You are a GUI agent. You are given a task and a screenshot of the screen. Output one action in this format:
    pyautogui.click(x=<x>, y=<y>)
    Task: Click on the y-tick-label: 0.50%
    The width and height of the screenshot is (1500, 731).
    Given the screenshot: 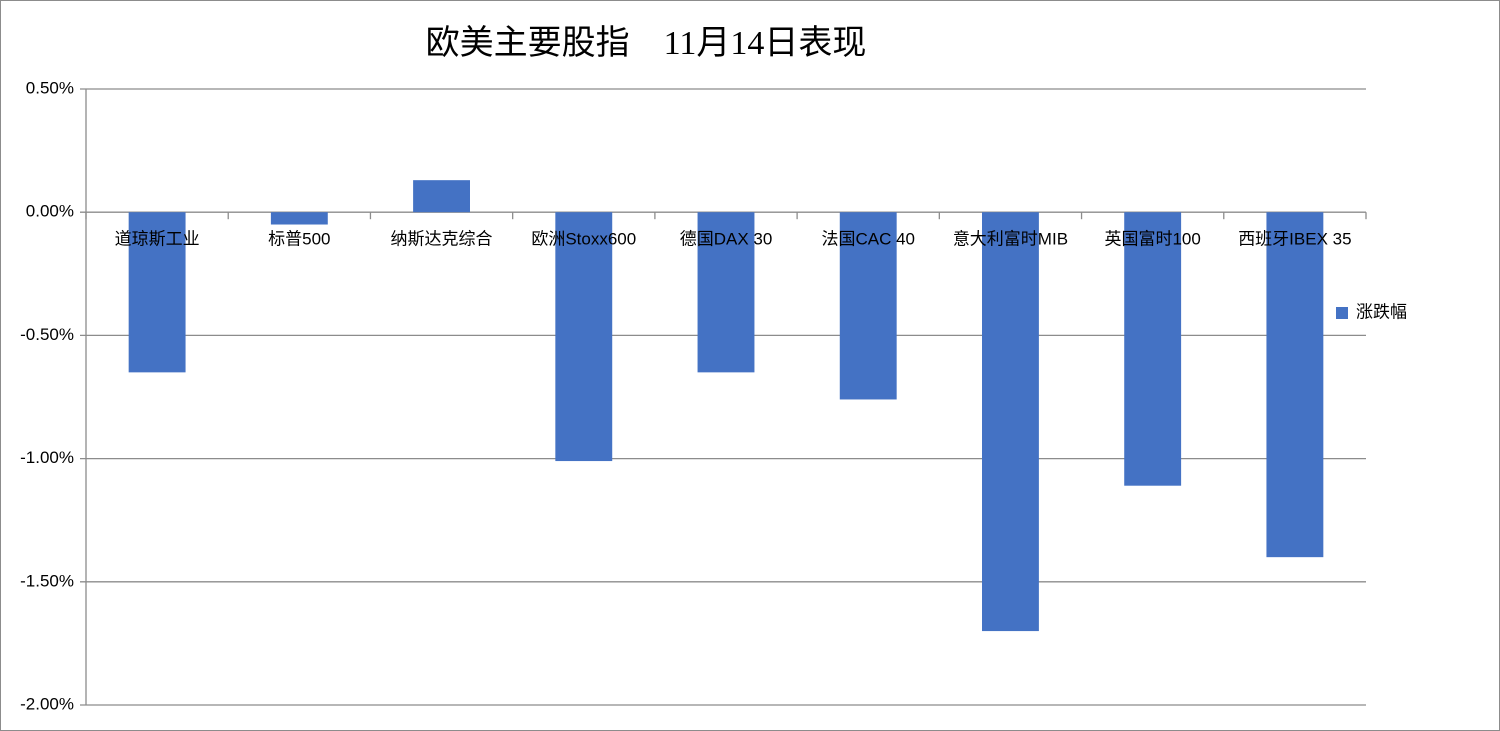 What is the action you would take?
    pyautogui.click(x=50, y=87)
    